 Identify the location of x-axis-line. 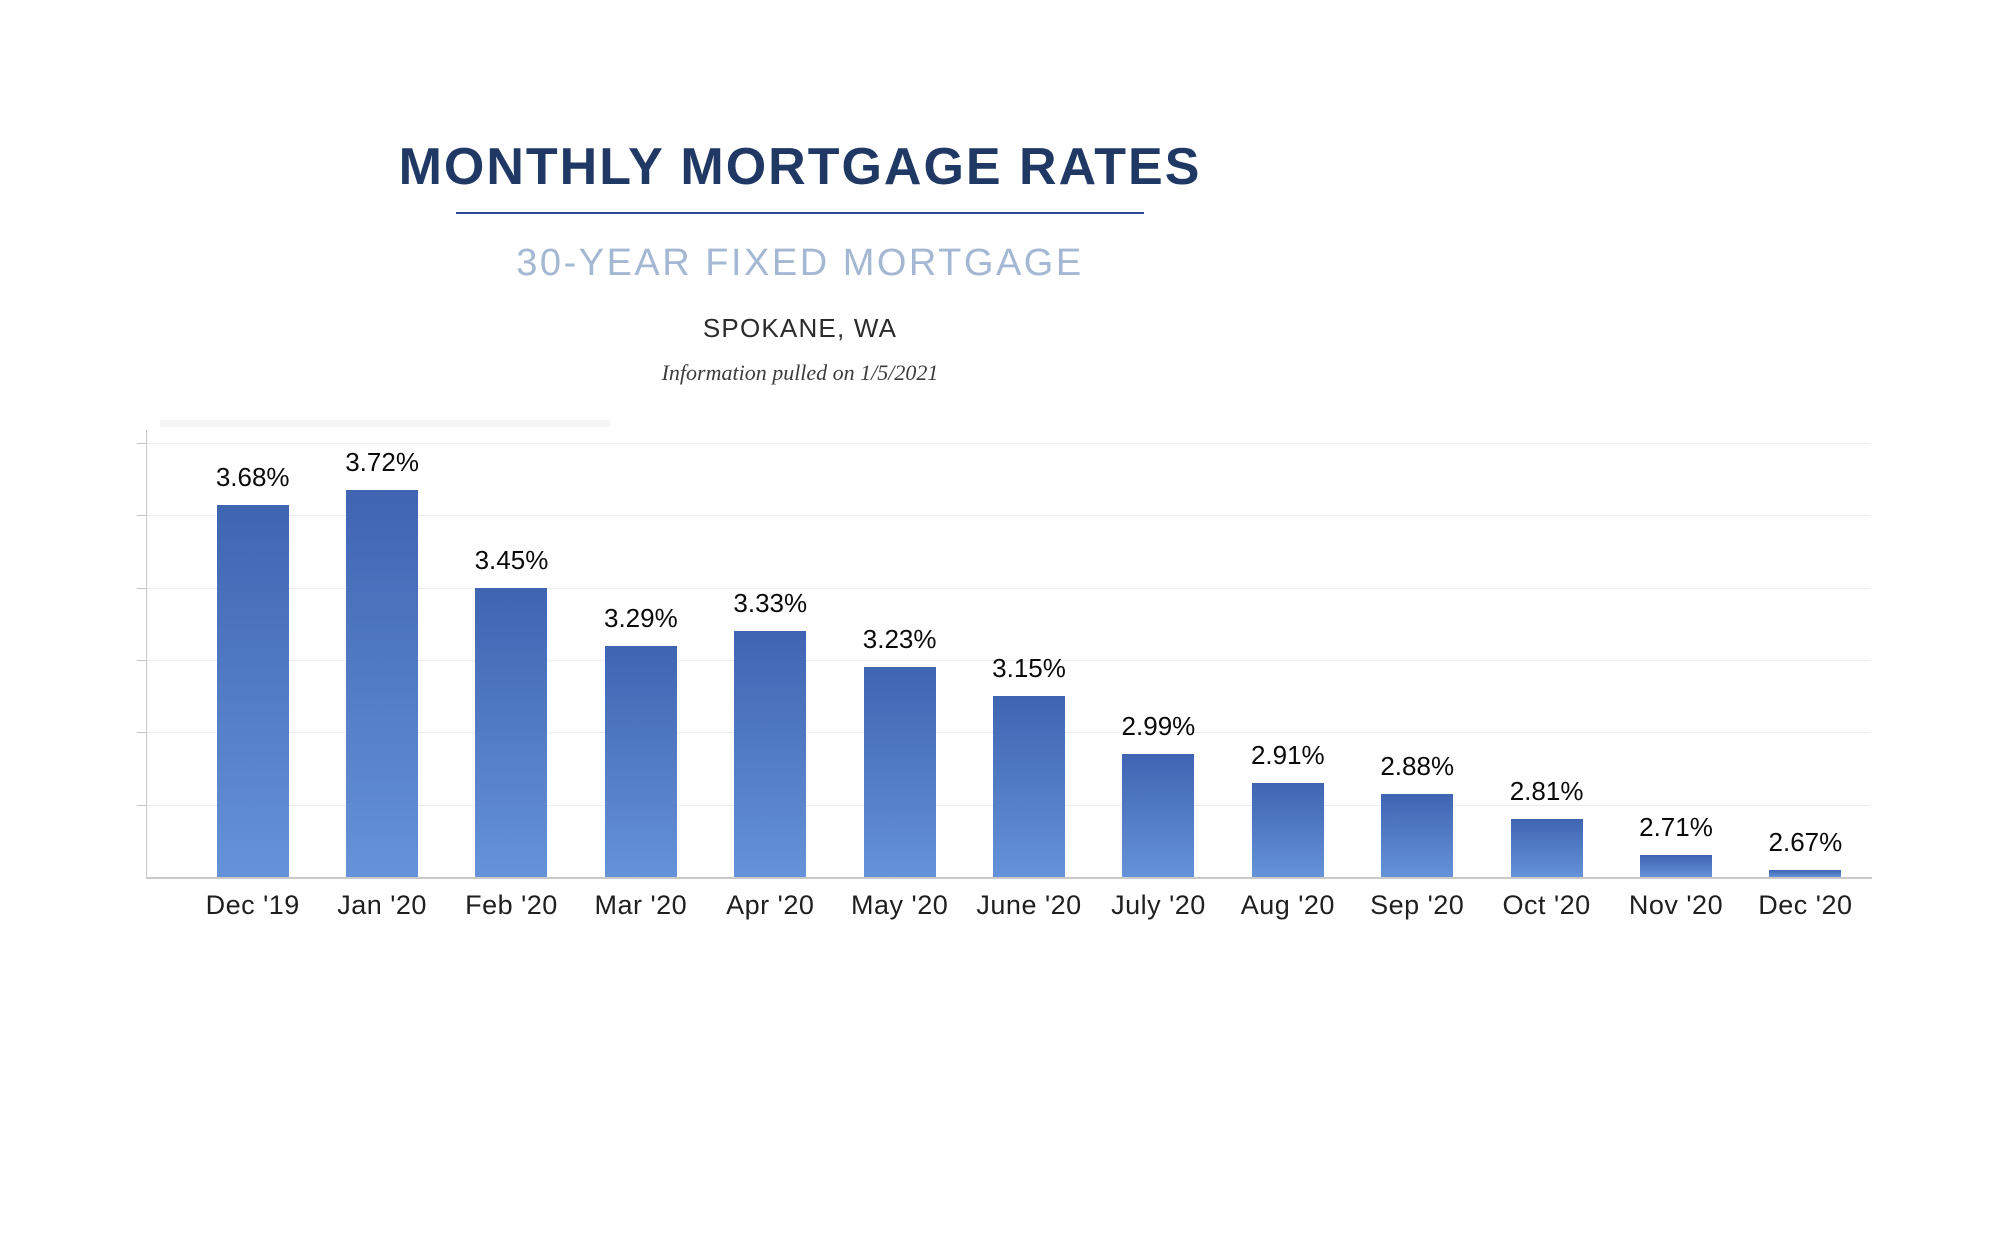
(1009, 878).